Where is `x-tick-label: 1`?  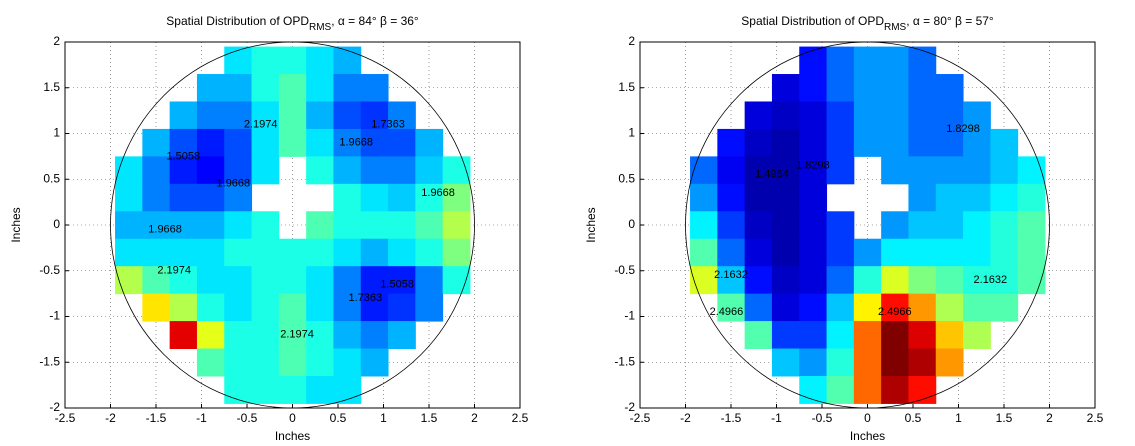
x-tick-label: 1 is located at coordinates (958, 418).